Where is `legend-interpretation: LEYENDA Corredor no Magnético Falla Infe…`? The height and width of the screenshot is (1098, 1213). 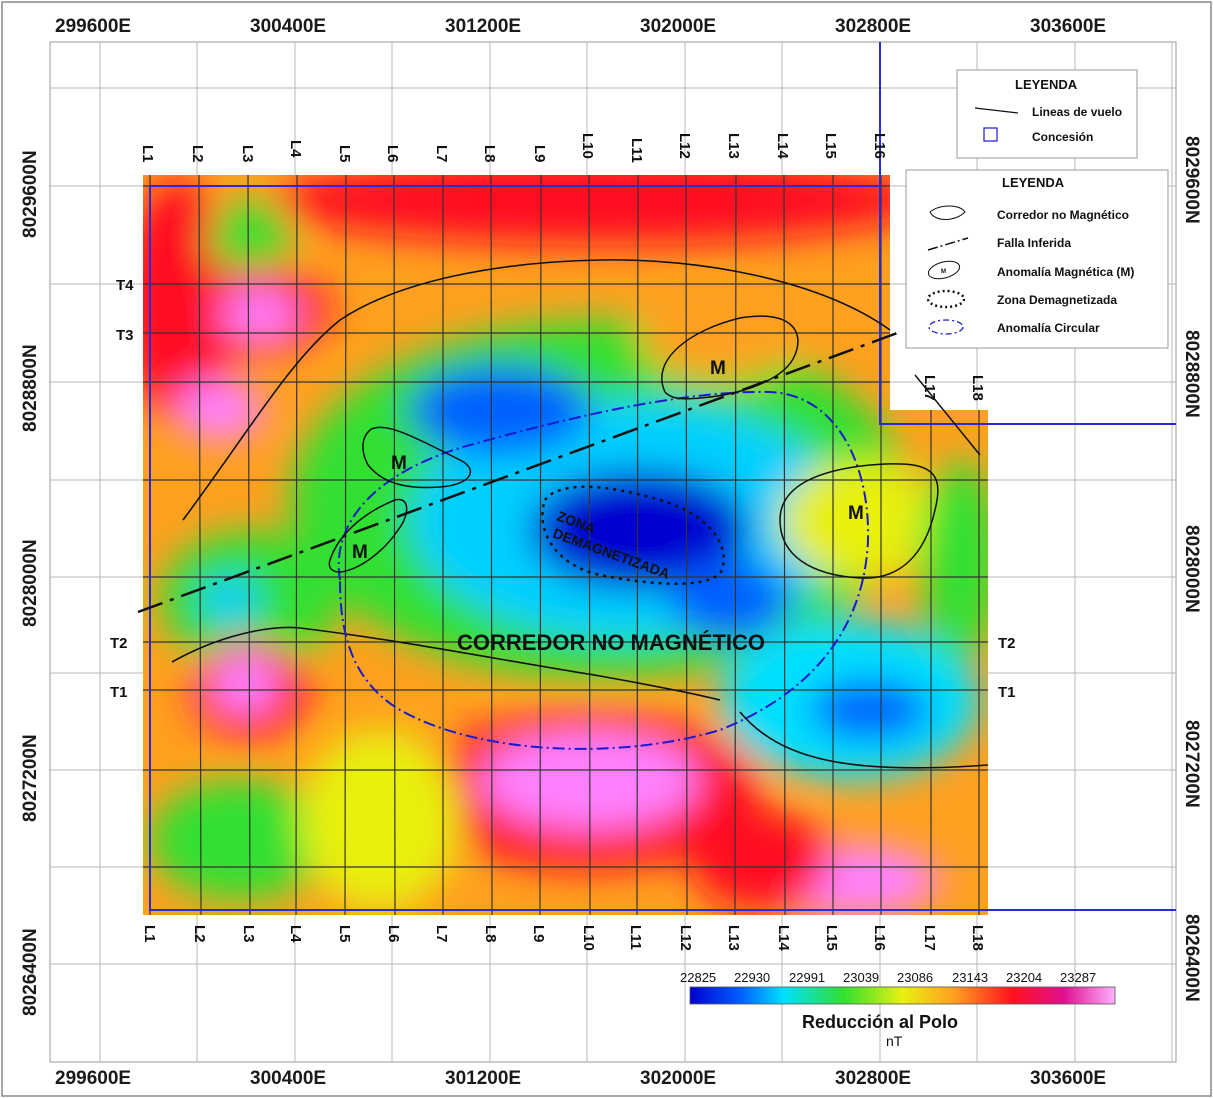 legend-interpretation: LEYENDA Corredor no Magnético Falla Infe… is located at coordinates (1037, 259).